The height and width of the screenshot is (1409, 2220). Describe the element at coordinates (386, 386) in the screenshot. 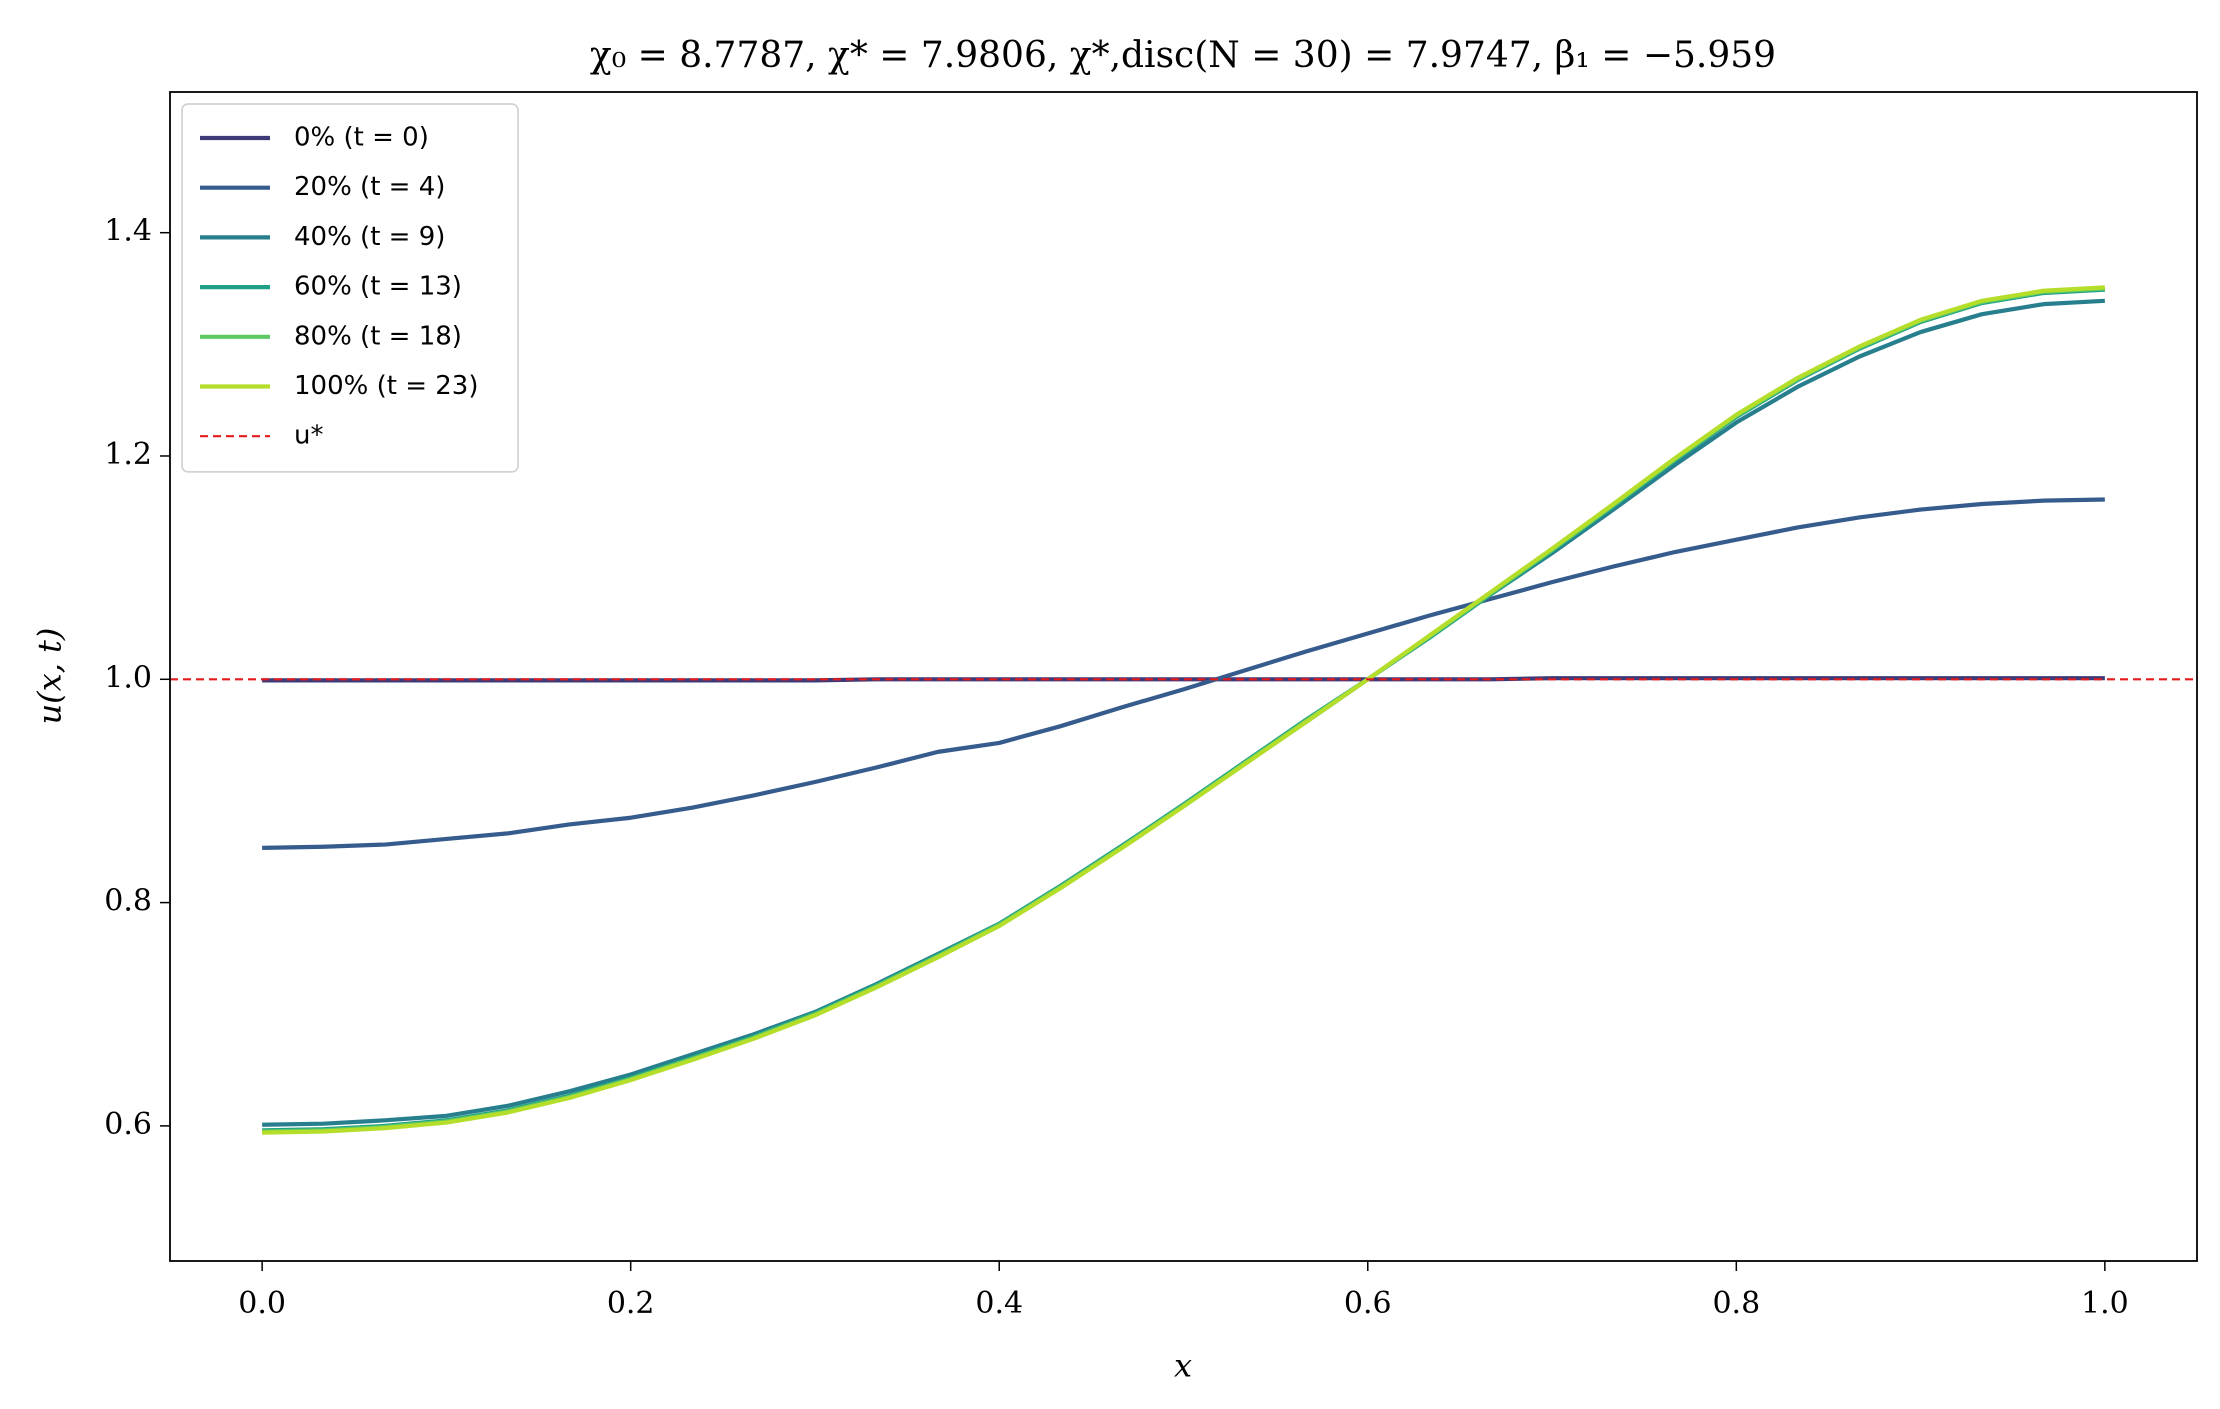

I see `legend-label: 100% (t = 23)` at that location.